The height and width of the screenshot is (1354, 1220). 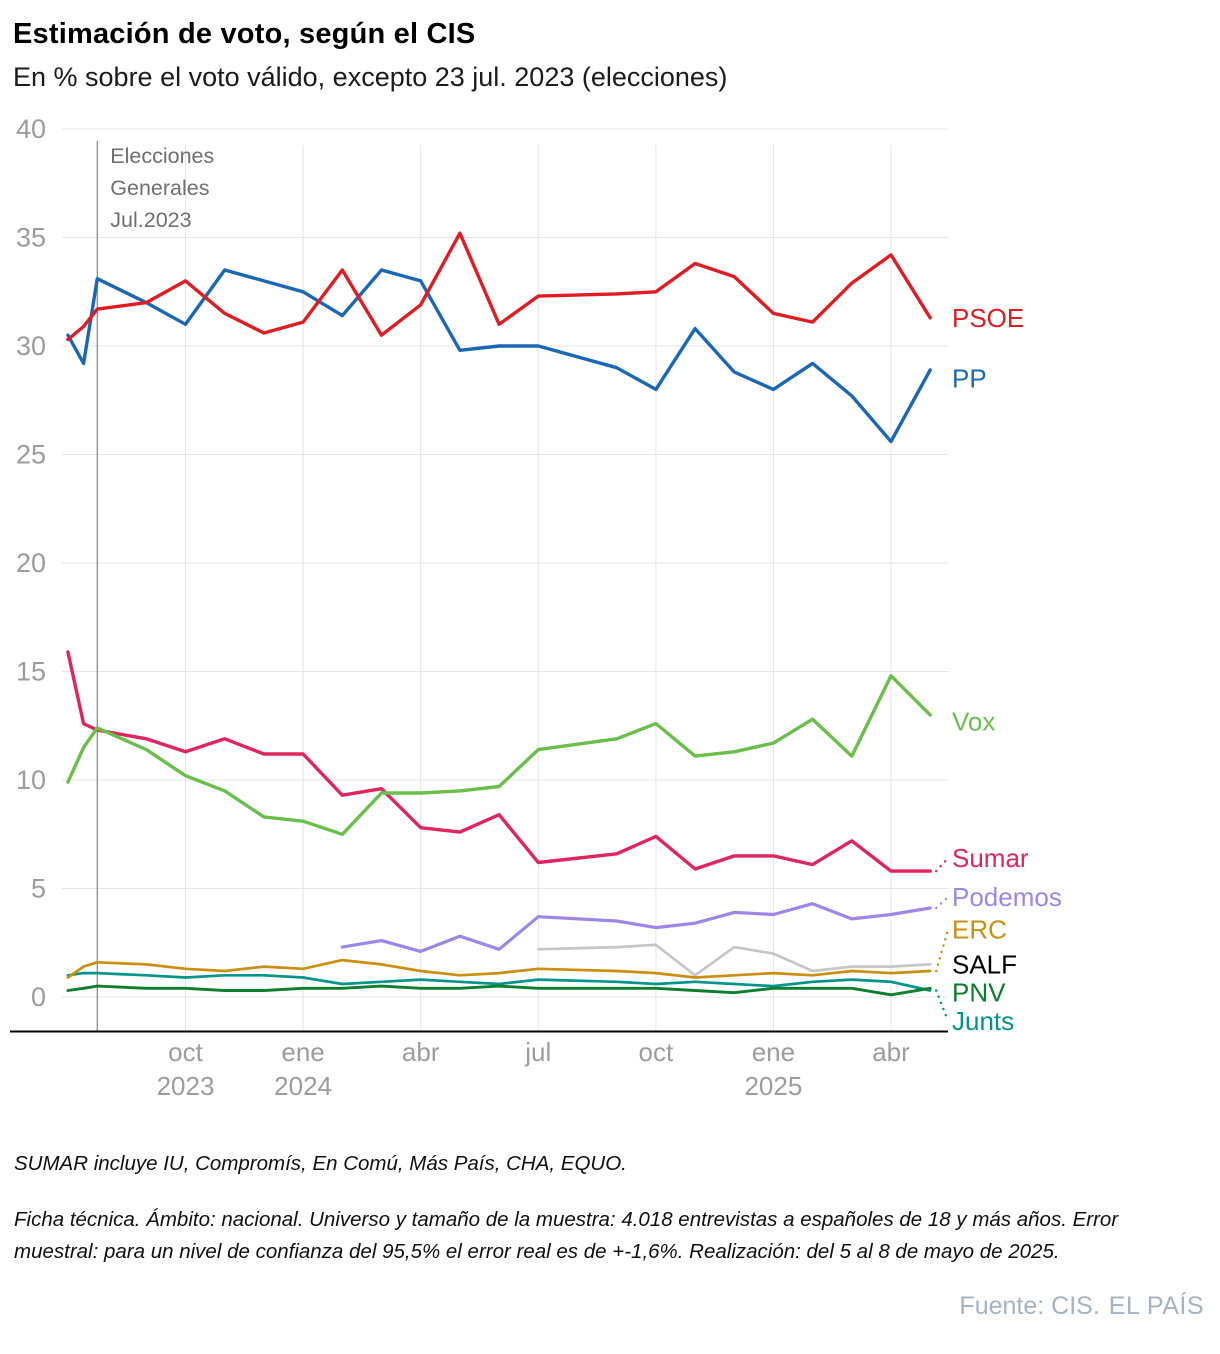 What do you see at coordinates (979, 930) in the screenshot?
I see `series-label-erc: ERC` at bounding box center [979, 930].